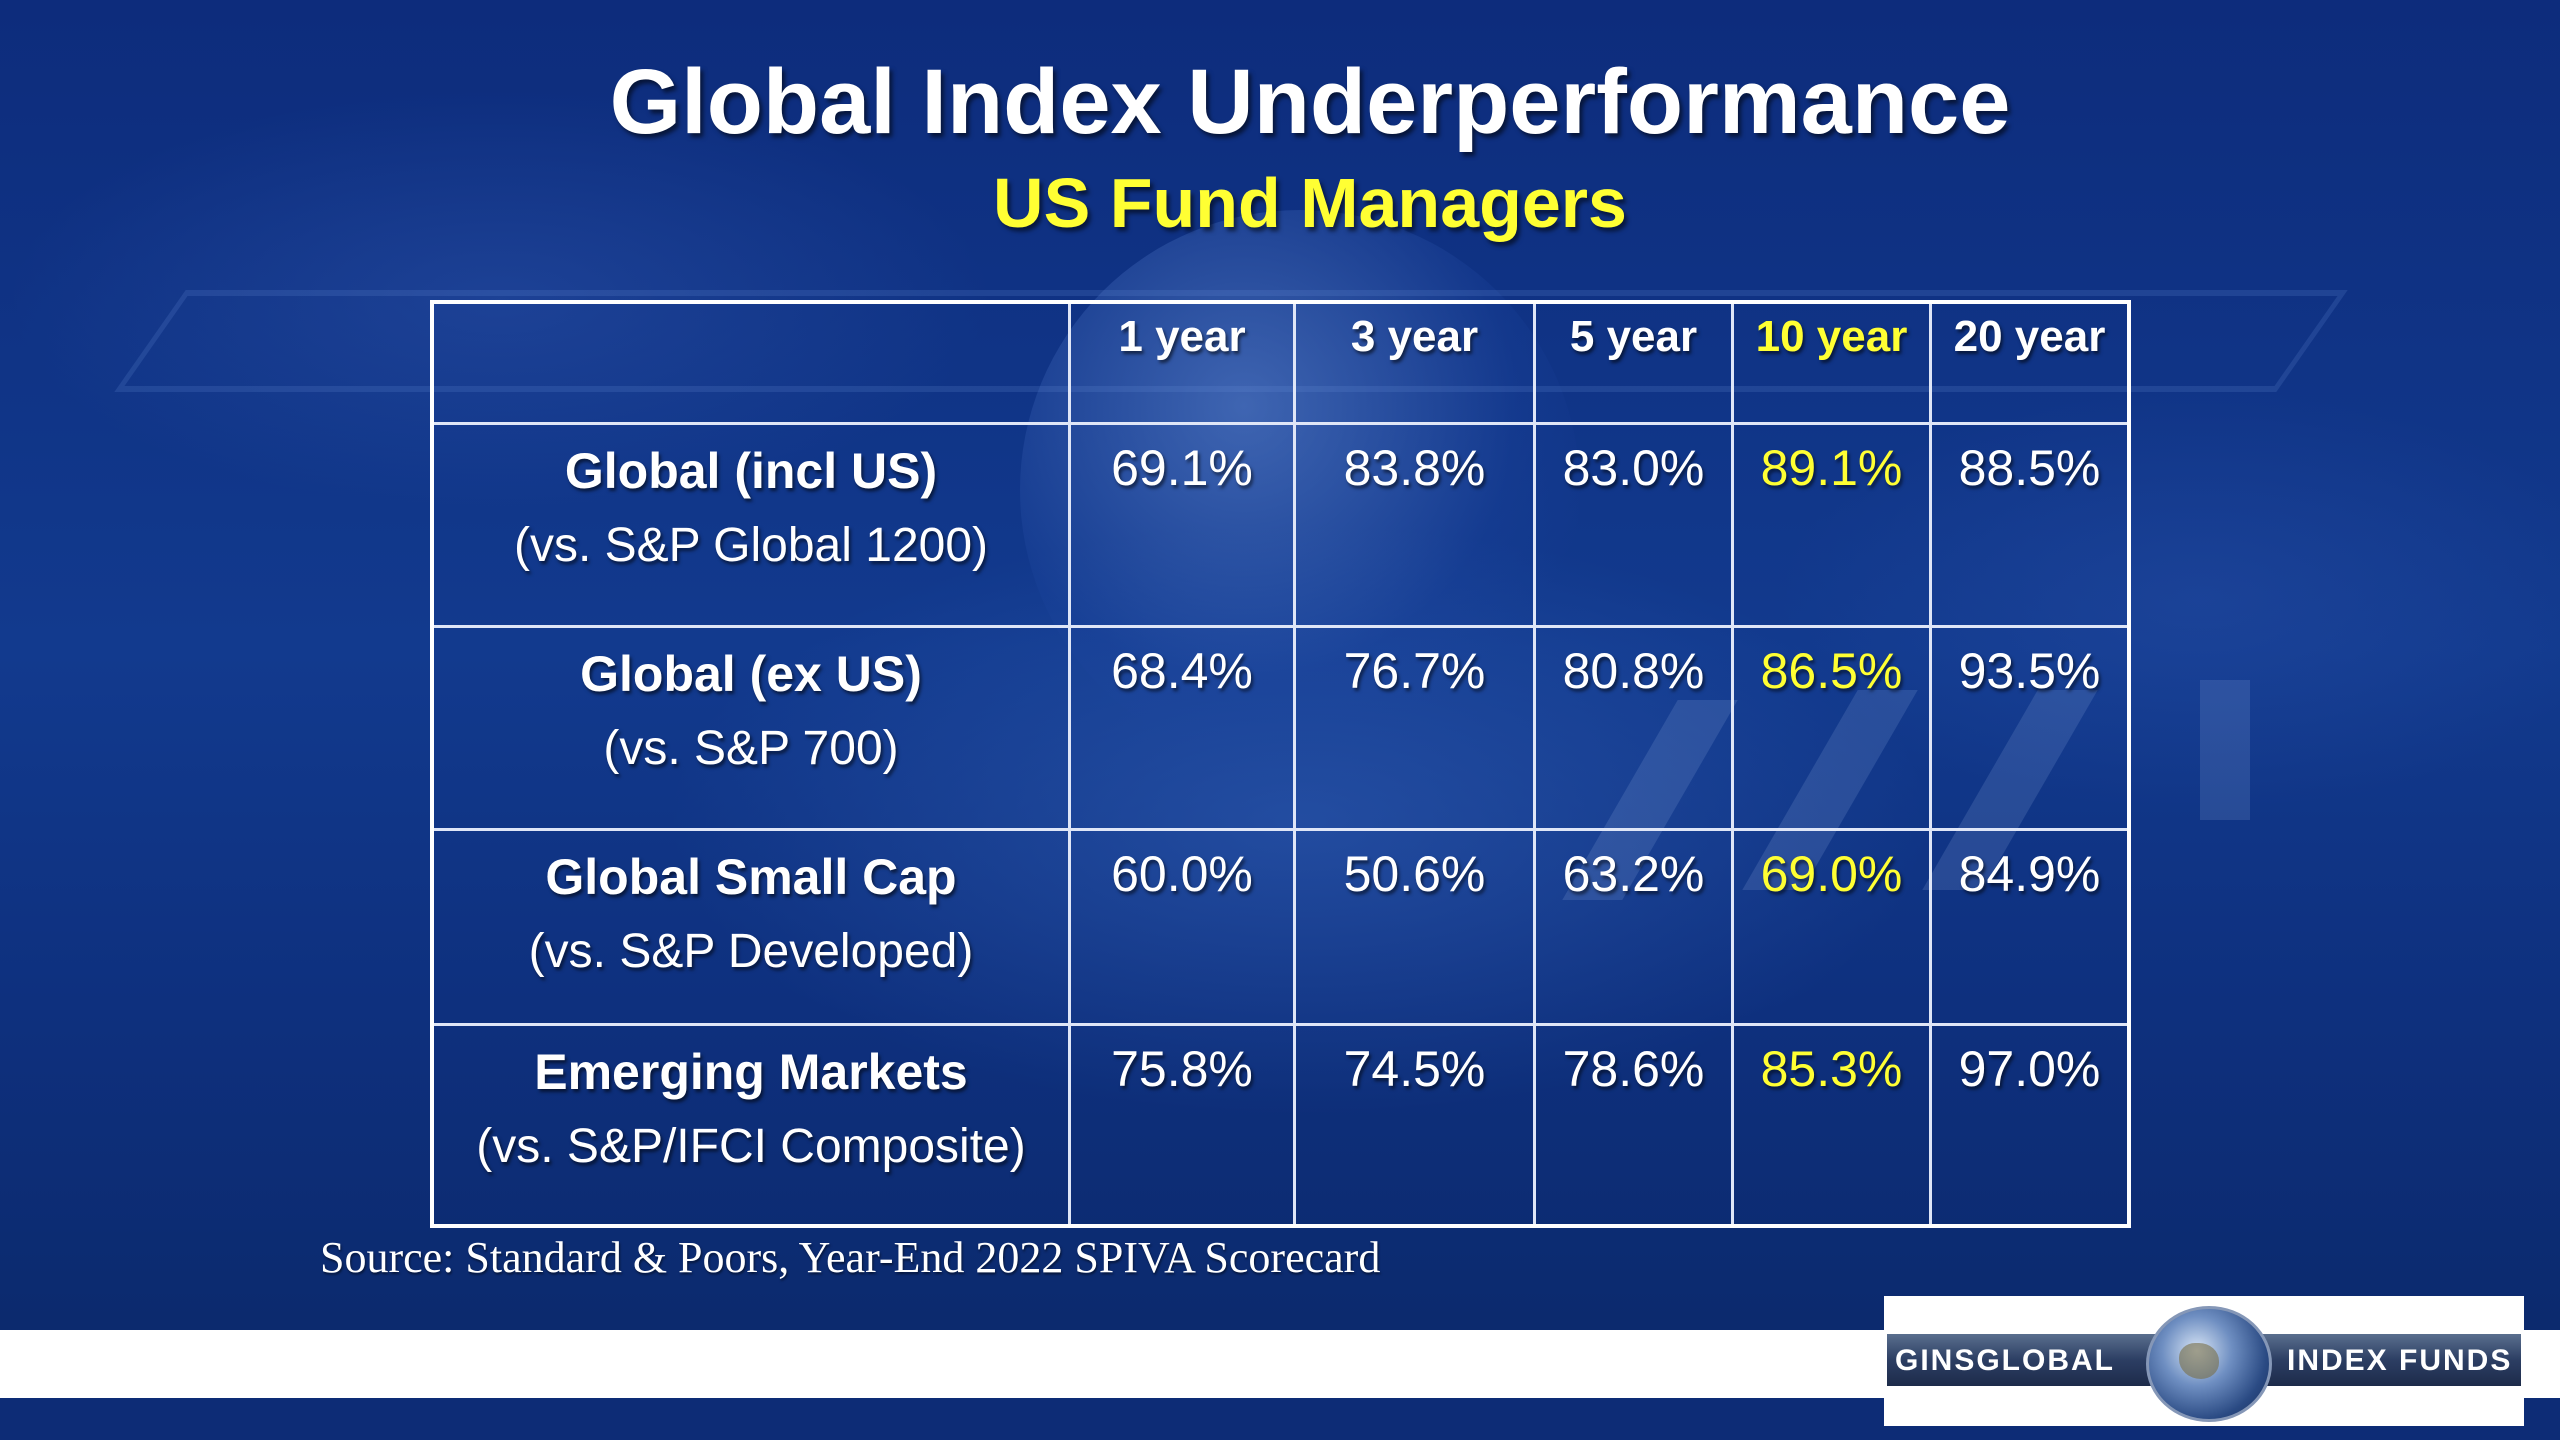 The width and height of the screenshot is (2560, 1440). Describe the element at coordinates (1831, 362) in the screenshot. I see `header-cell-10-year: 10 year` at that location.